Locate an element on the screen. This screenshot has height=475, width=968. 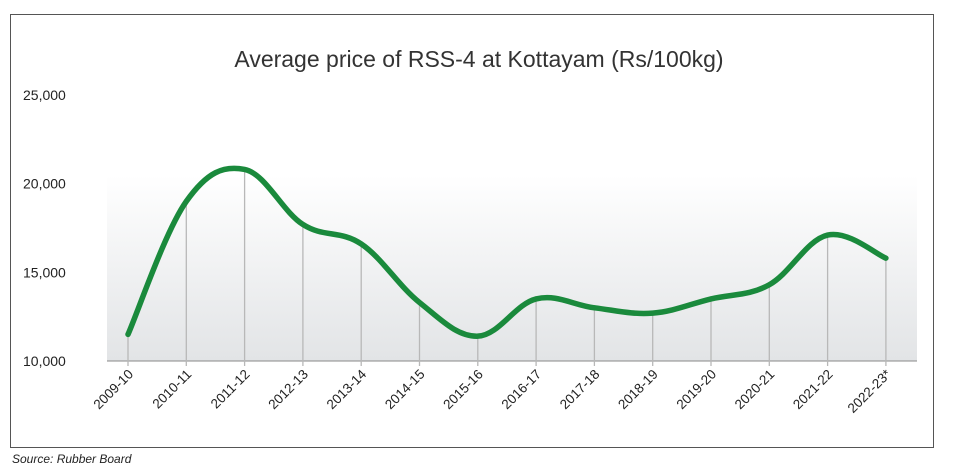
x-tick-label: 2016-17 is located at coordinates (522, 390).